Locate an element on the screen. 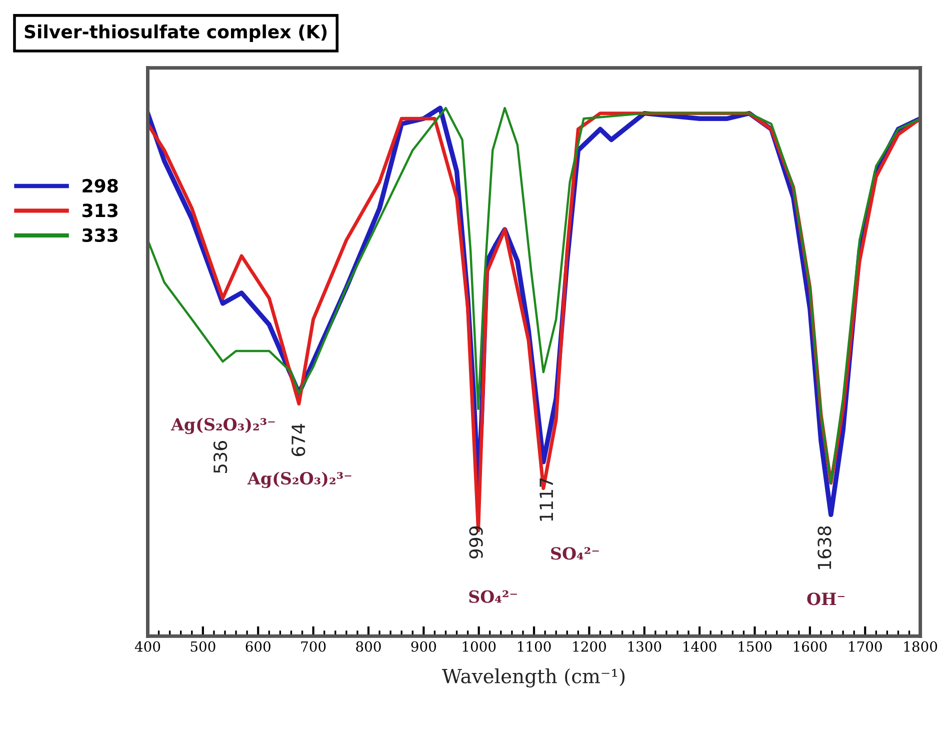 The width and height of the screenshot is (941, 738). x-tick-label: 1700 is located at coordinates (865, 646).